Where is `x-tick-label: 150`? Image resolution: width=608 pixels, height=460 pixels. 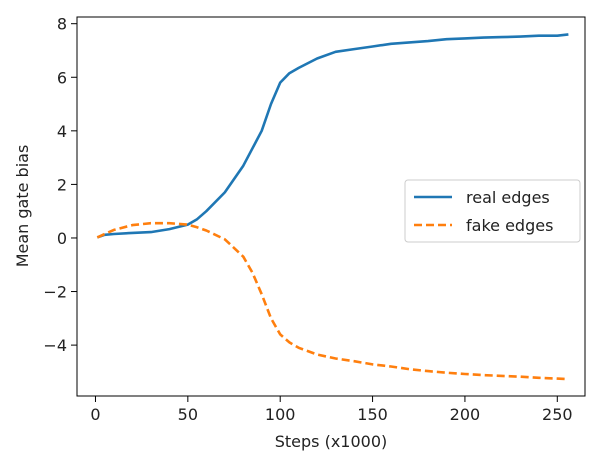 x-tick-label: 150 is located at coordinates (372, 414).